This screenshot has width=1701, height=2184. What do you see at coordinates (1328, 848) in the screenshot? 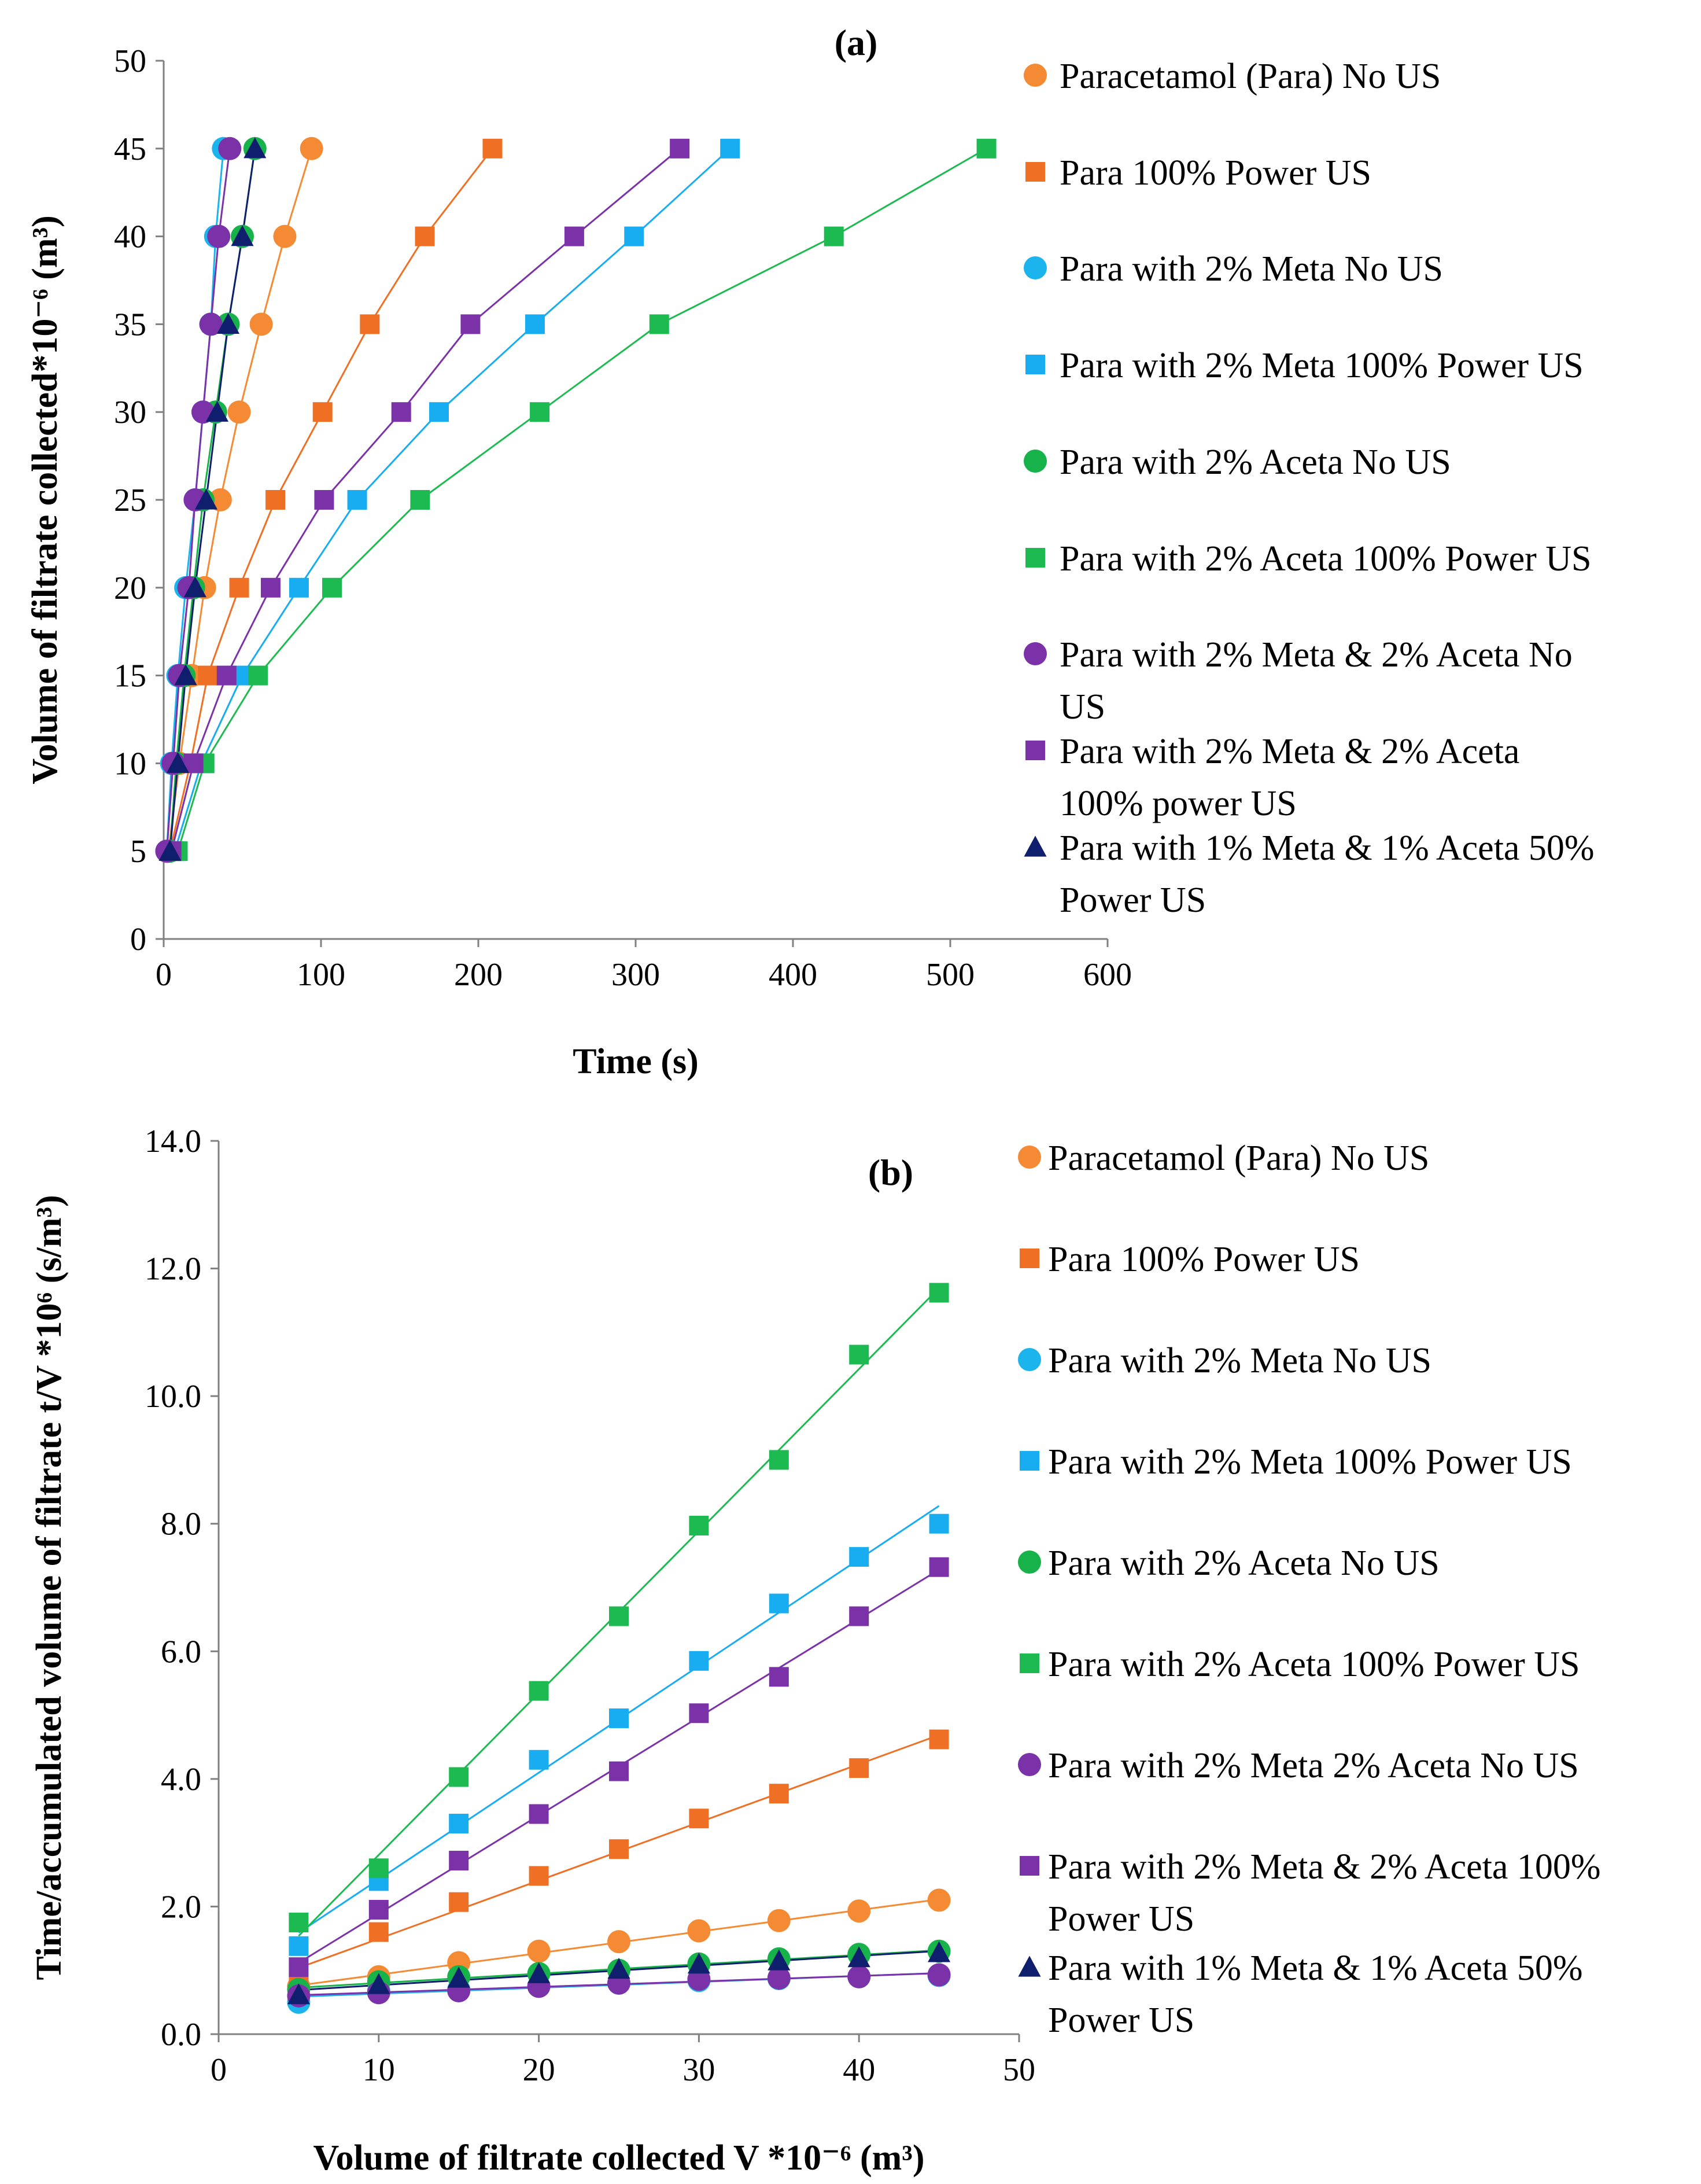
I see `legend-label-9: Para with 1% Meta & 1% Aceta 50%` at bounding box center [1328, 848].